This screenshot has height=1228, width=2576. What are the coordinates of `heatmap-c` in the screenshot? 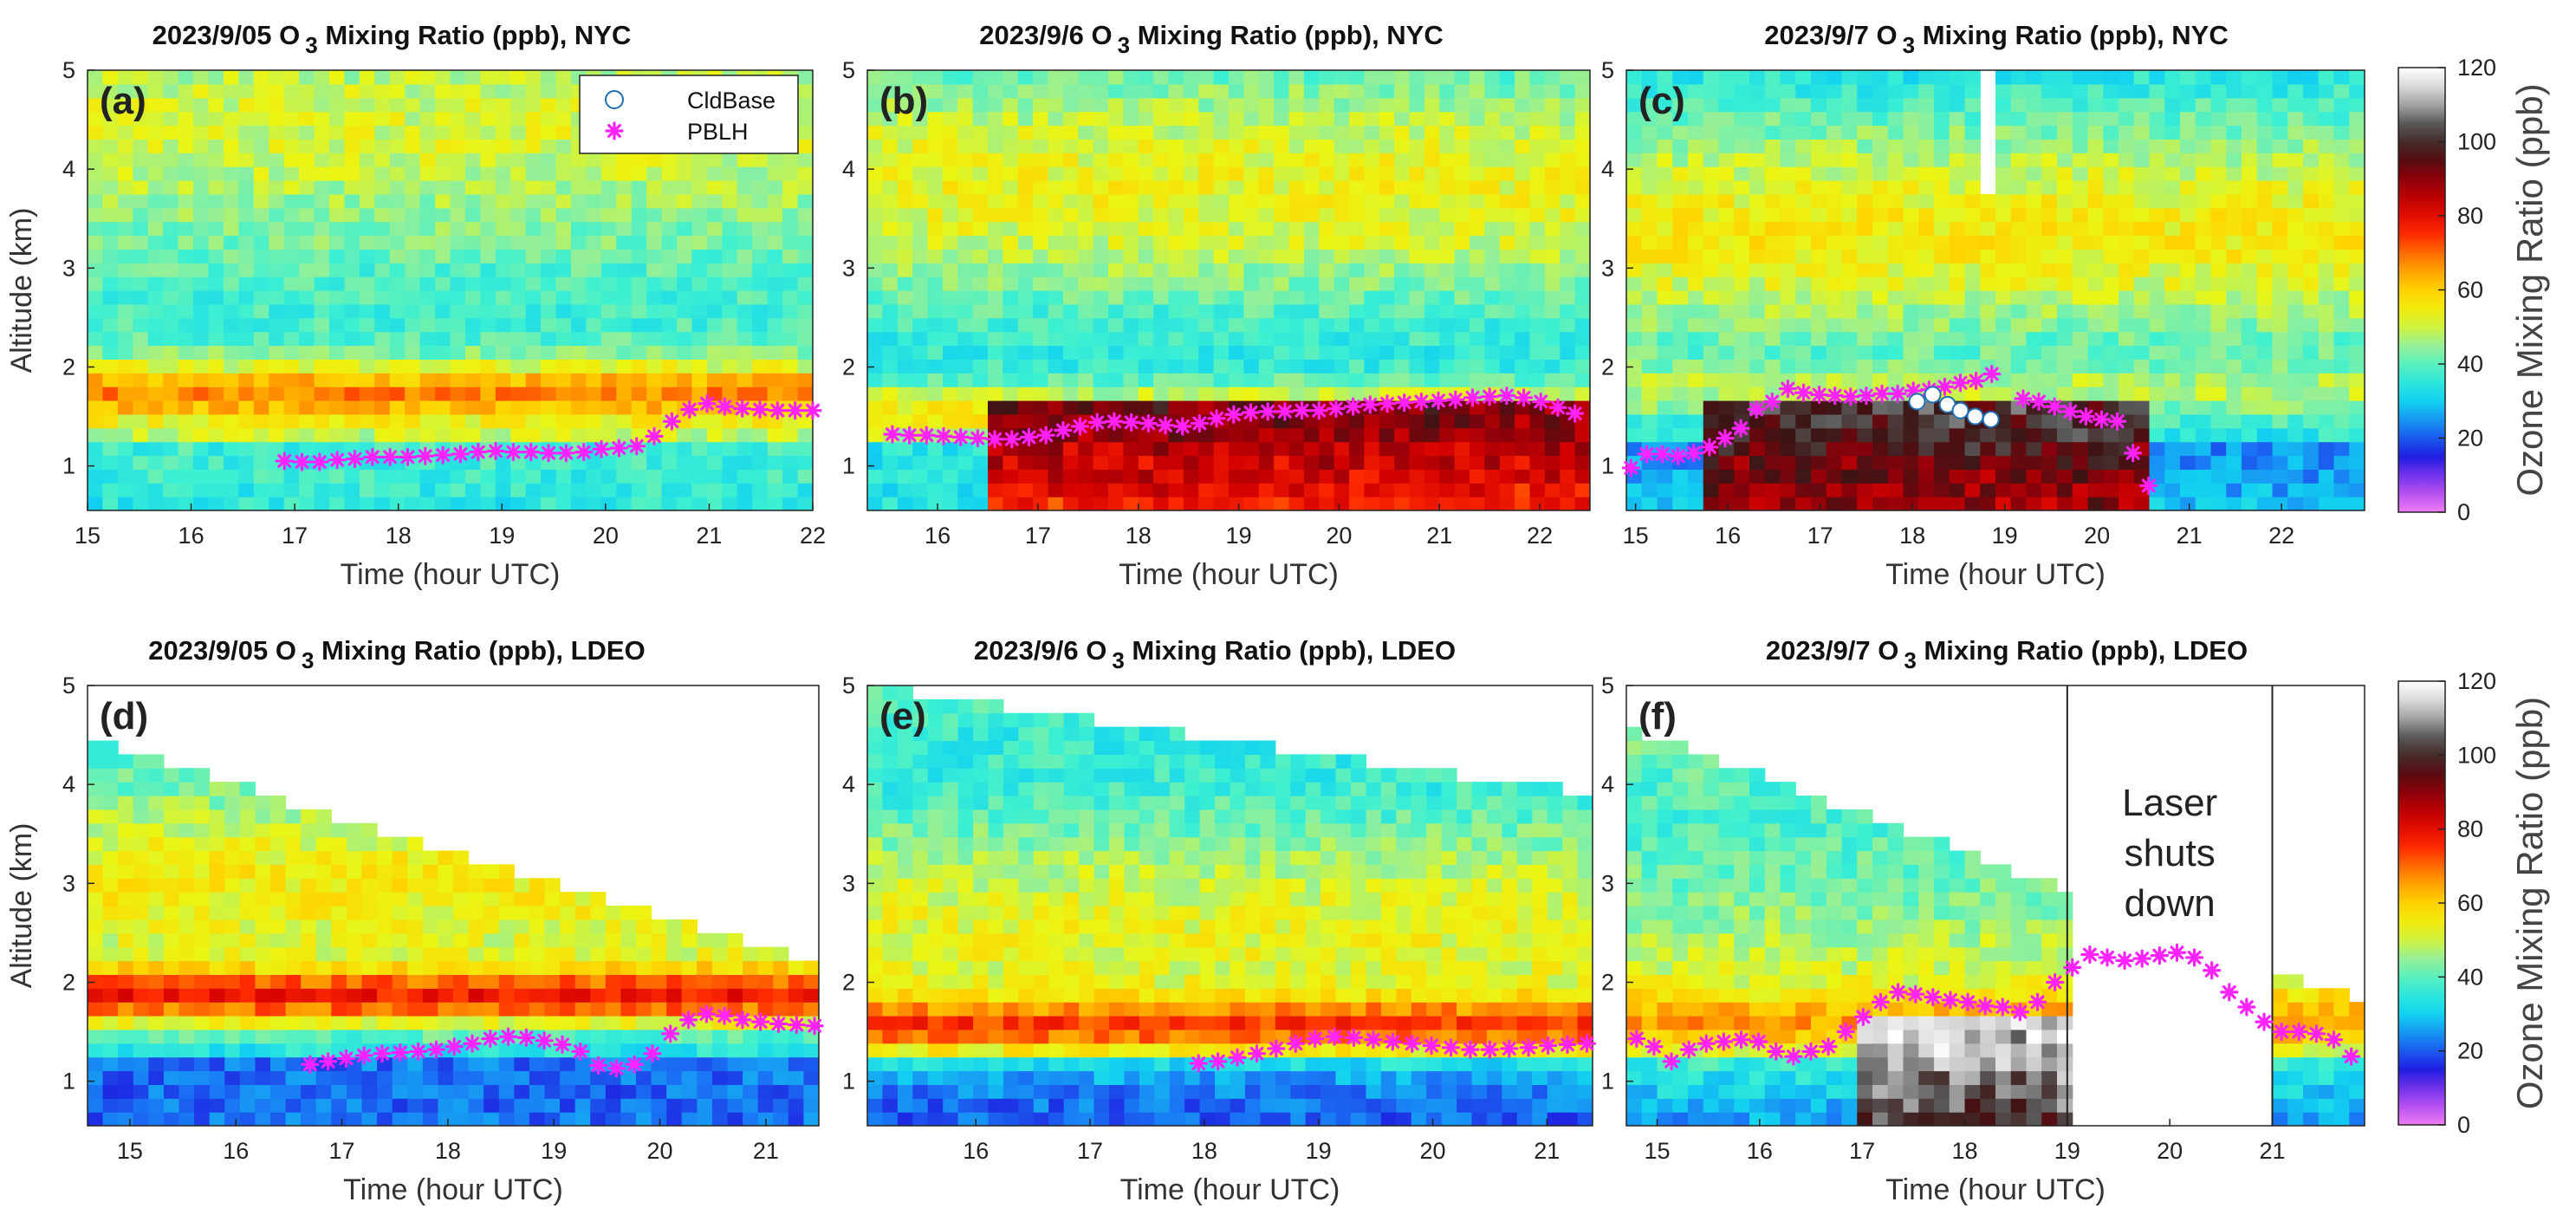 It's located at (1996, 290).